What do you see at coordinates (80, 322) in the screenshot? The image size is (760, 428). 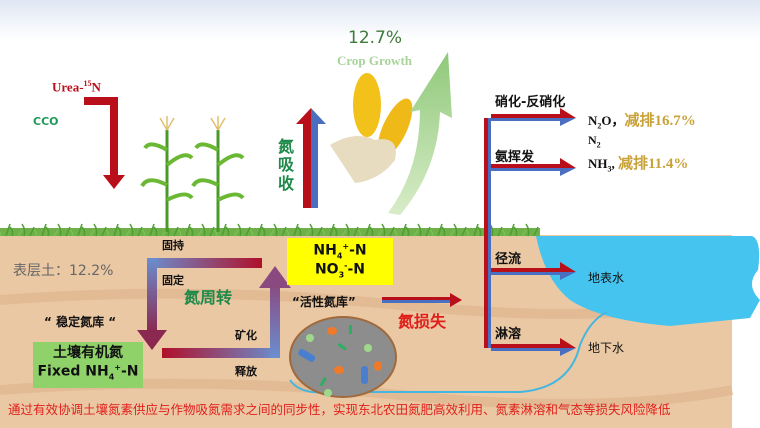 I see `stable-pool-label: “ 稳定氮库 “` at bounding box center [80, 322].